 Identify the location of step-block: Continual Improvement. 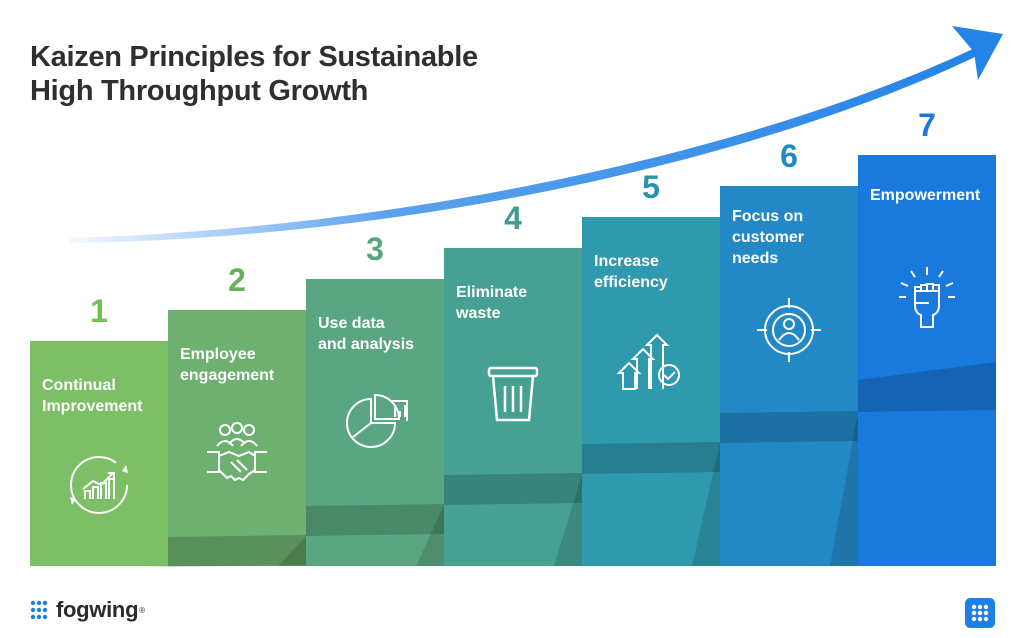
(99, 453).